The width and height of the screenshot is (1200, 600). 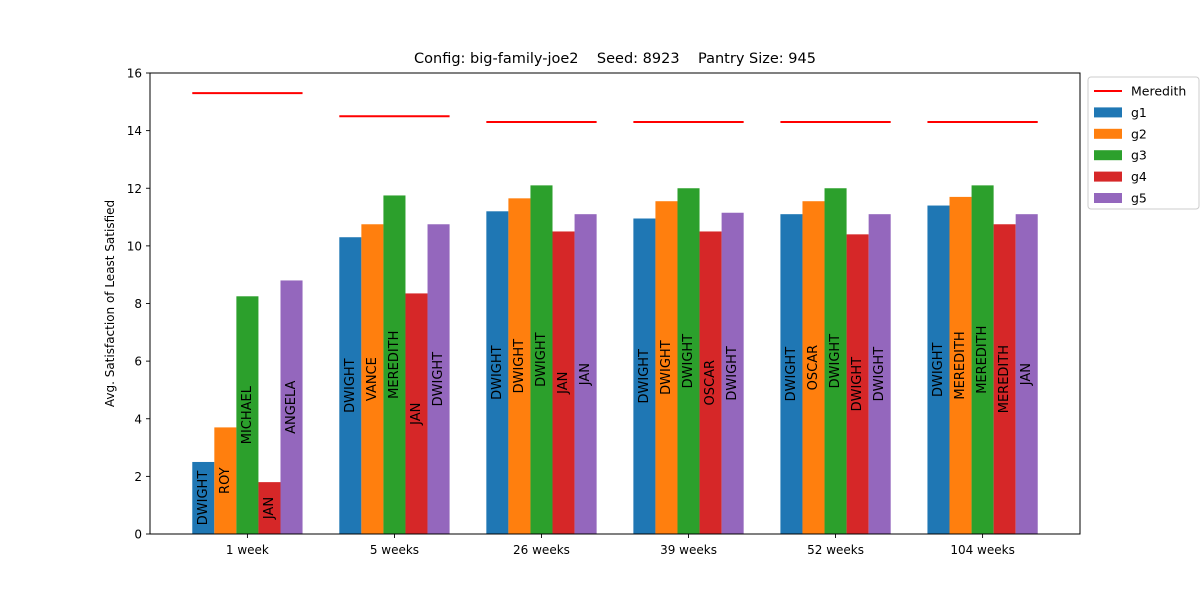 I want to click on legend-label: g4, so click(x=1139, y=176).